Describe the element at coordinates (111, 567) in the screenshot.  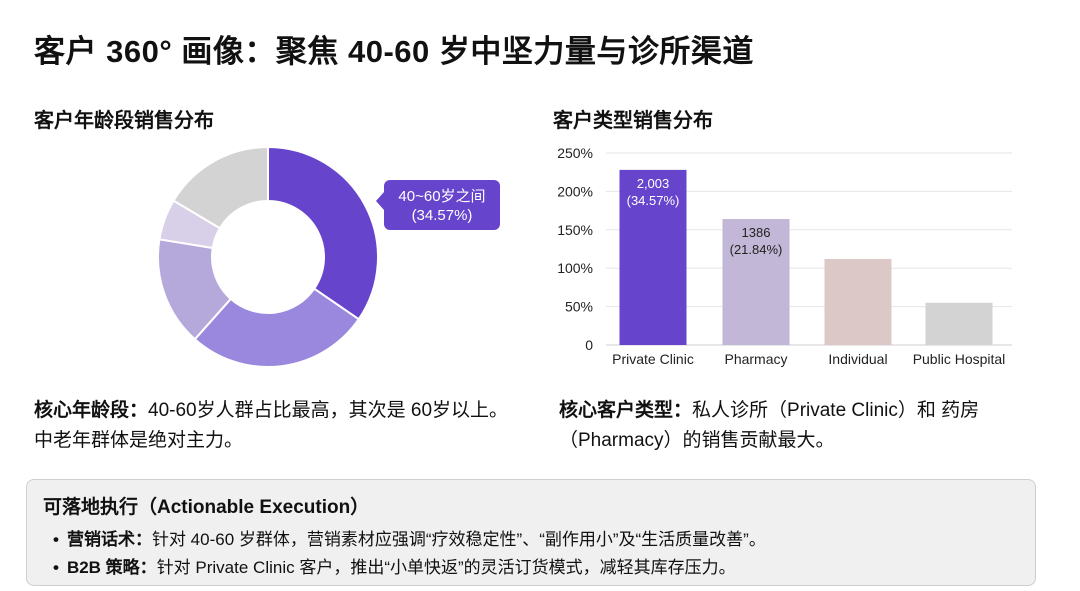
I see `bullet-label: B2B 策略：` at that location.